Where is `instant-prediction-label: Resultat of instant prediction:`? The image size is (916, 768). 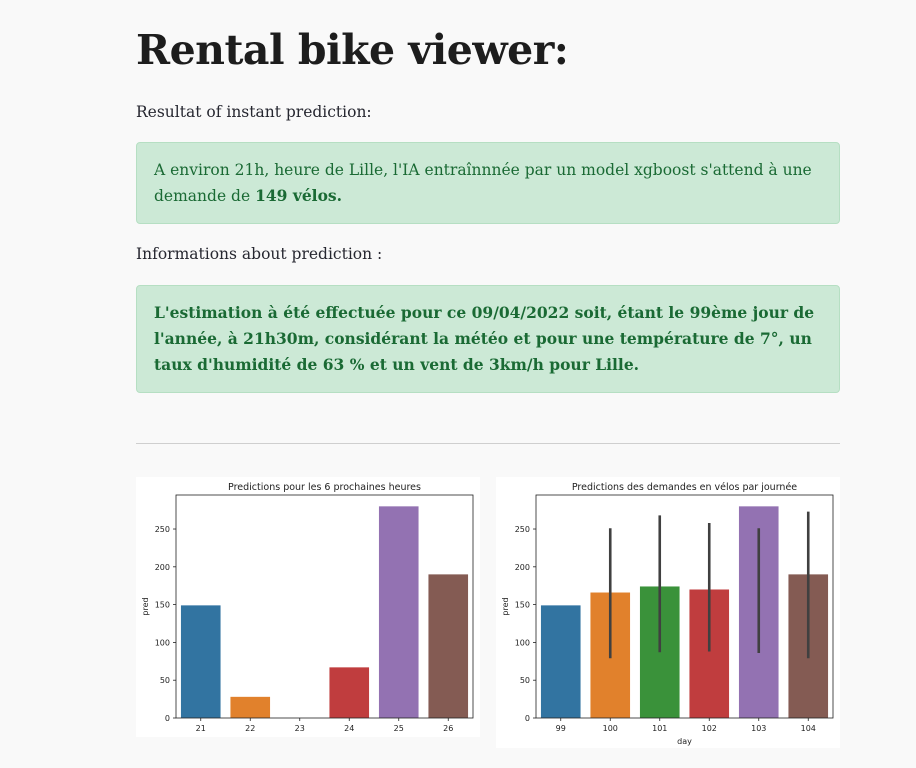
instant-prediction-label: Resultat of instant prediction: is located at coordinates (254, 112).